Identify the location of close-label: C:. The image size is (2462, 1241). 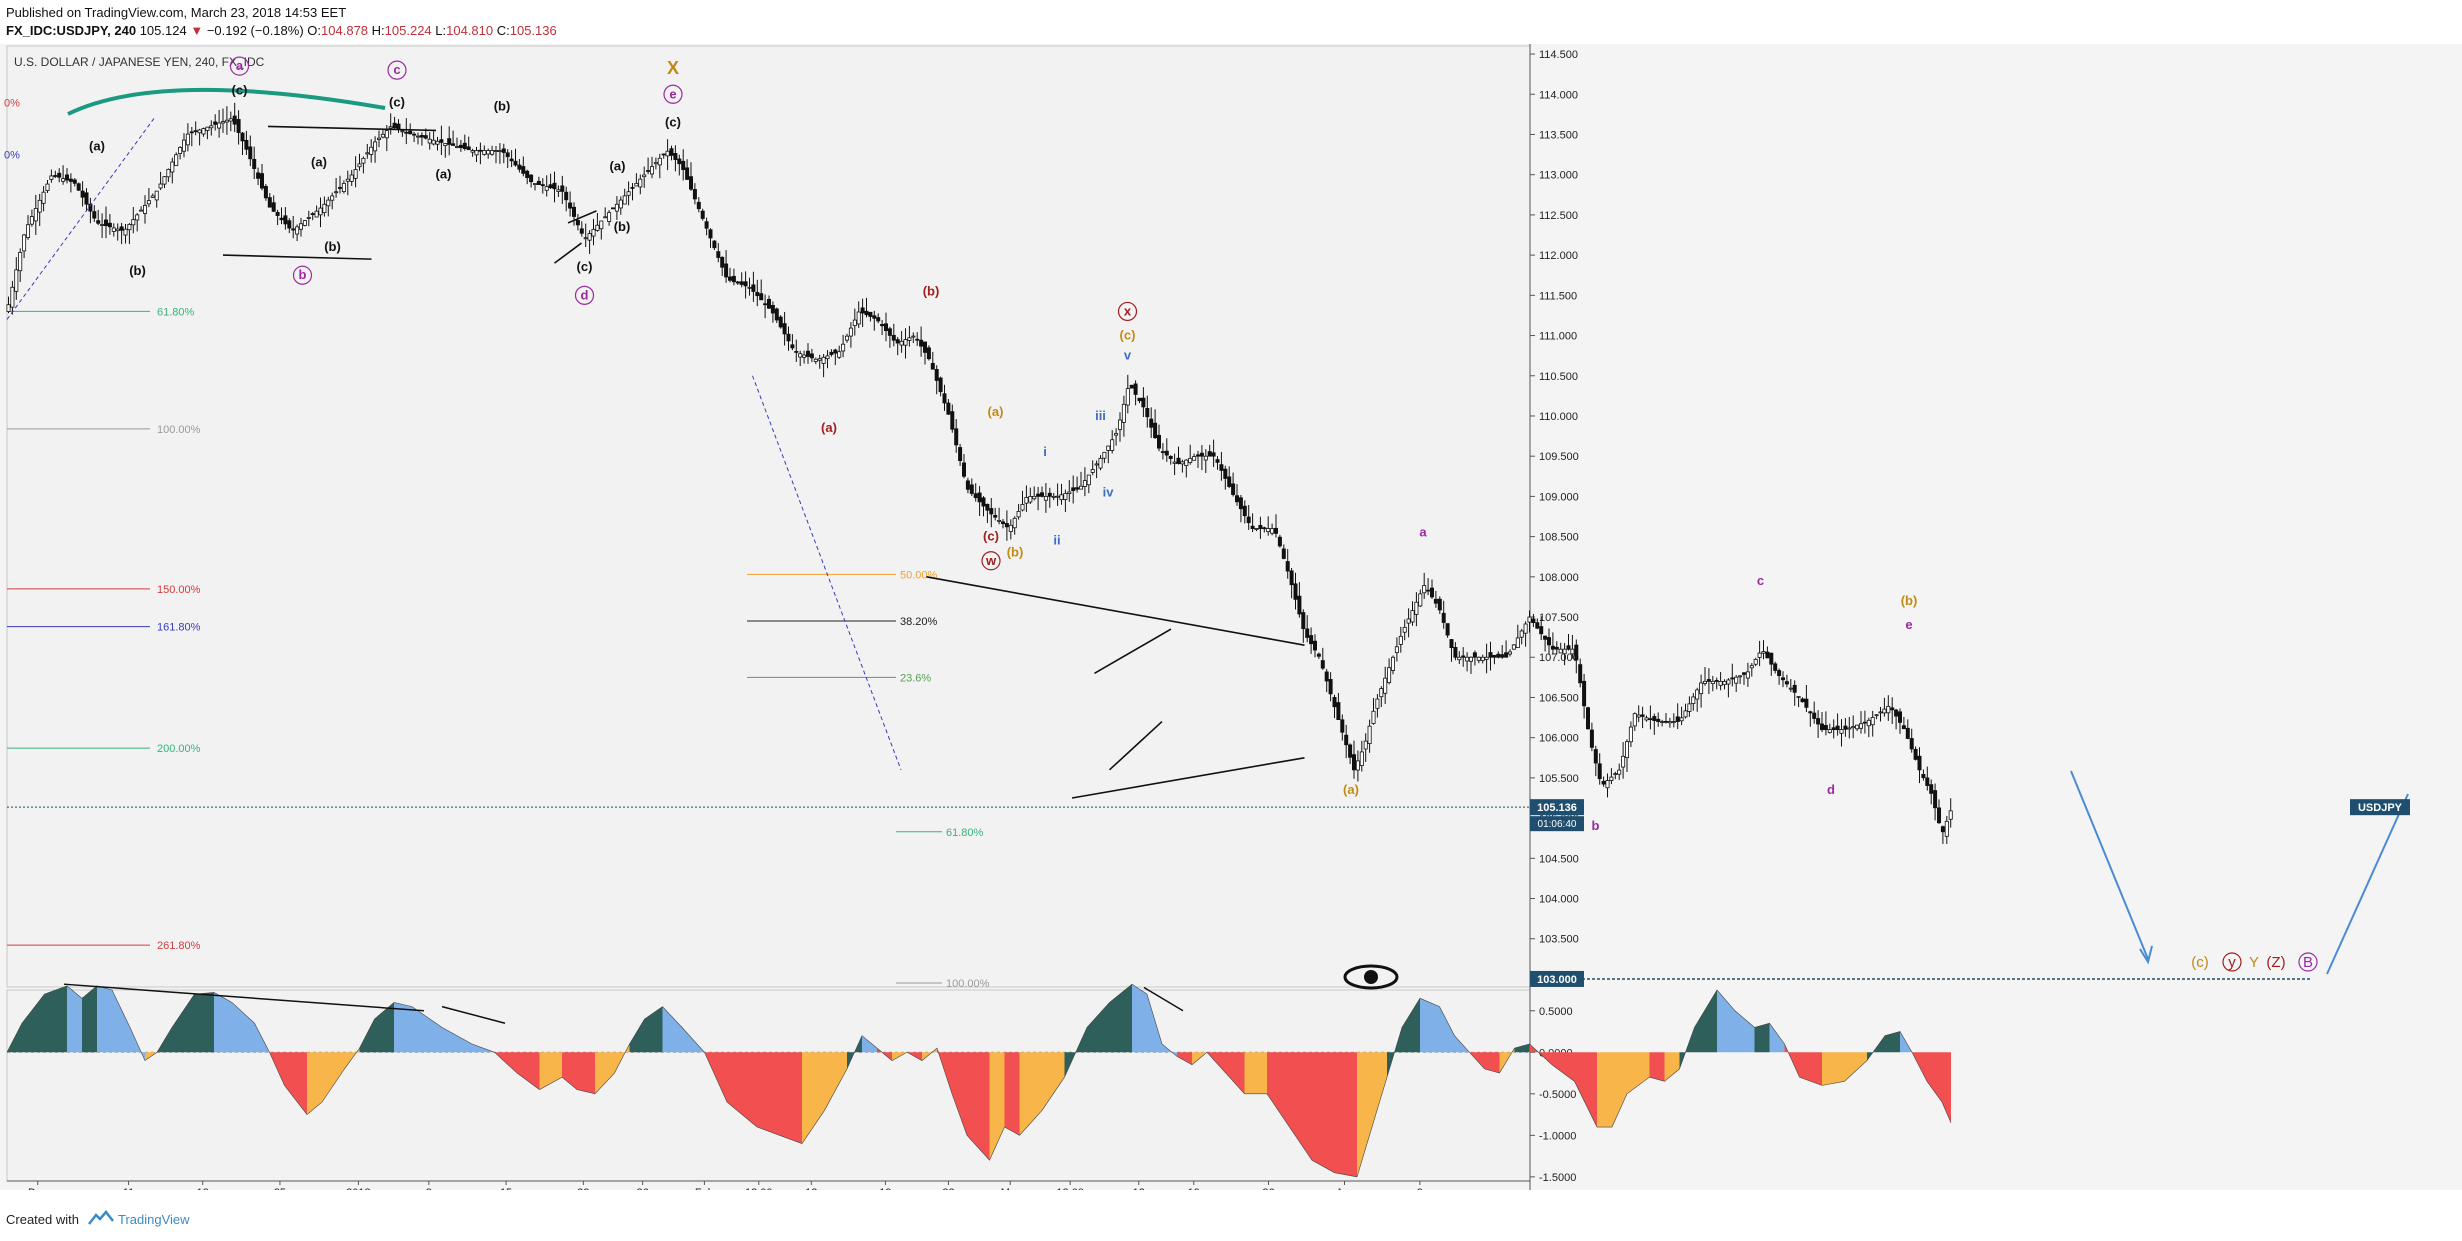
(503, 30).